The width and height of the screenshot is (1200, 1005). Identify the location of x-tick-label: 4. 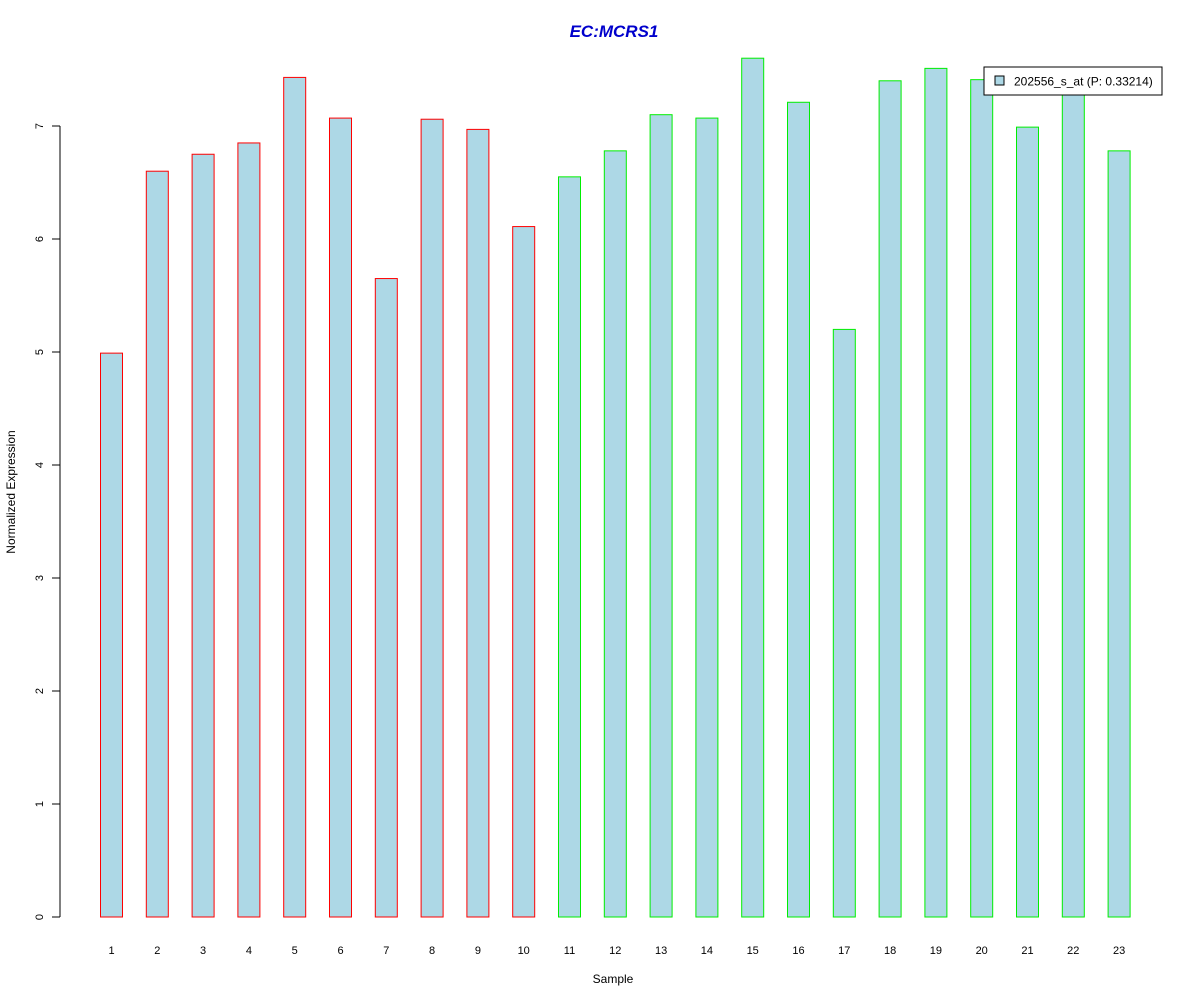
(249, 951).